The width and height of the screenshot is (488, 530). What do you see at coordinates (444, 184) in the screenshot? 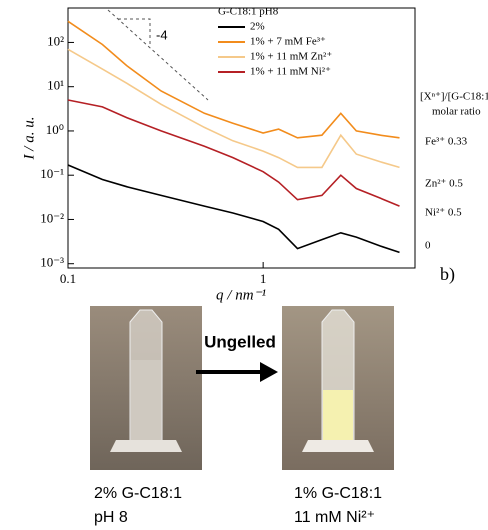
I see `ratio-label: Zn²⁺ 0.5` at bounding box center [444, 184].